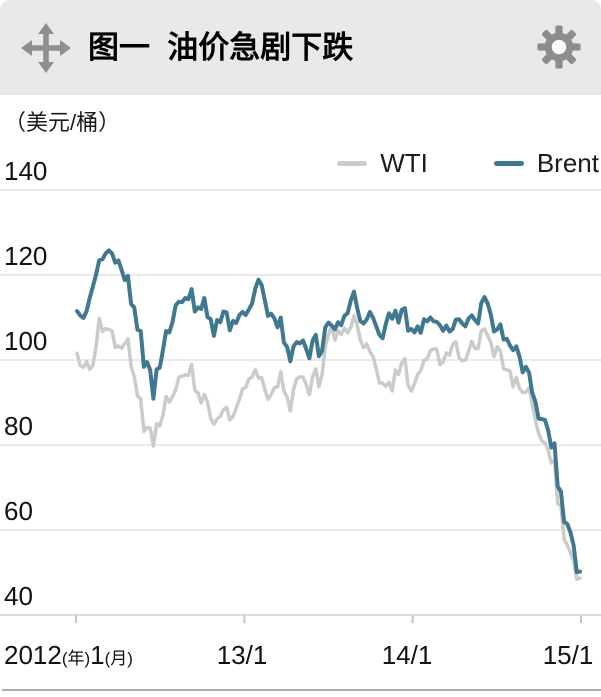 This screenshot has height=697, width=601. I want to click on y-tick-100: 100, so click(26, 341).